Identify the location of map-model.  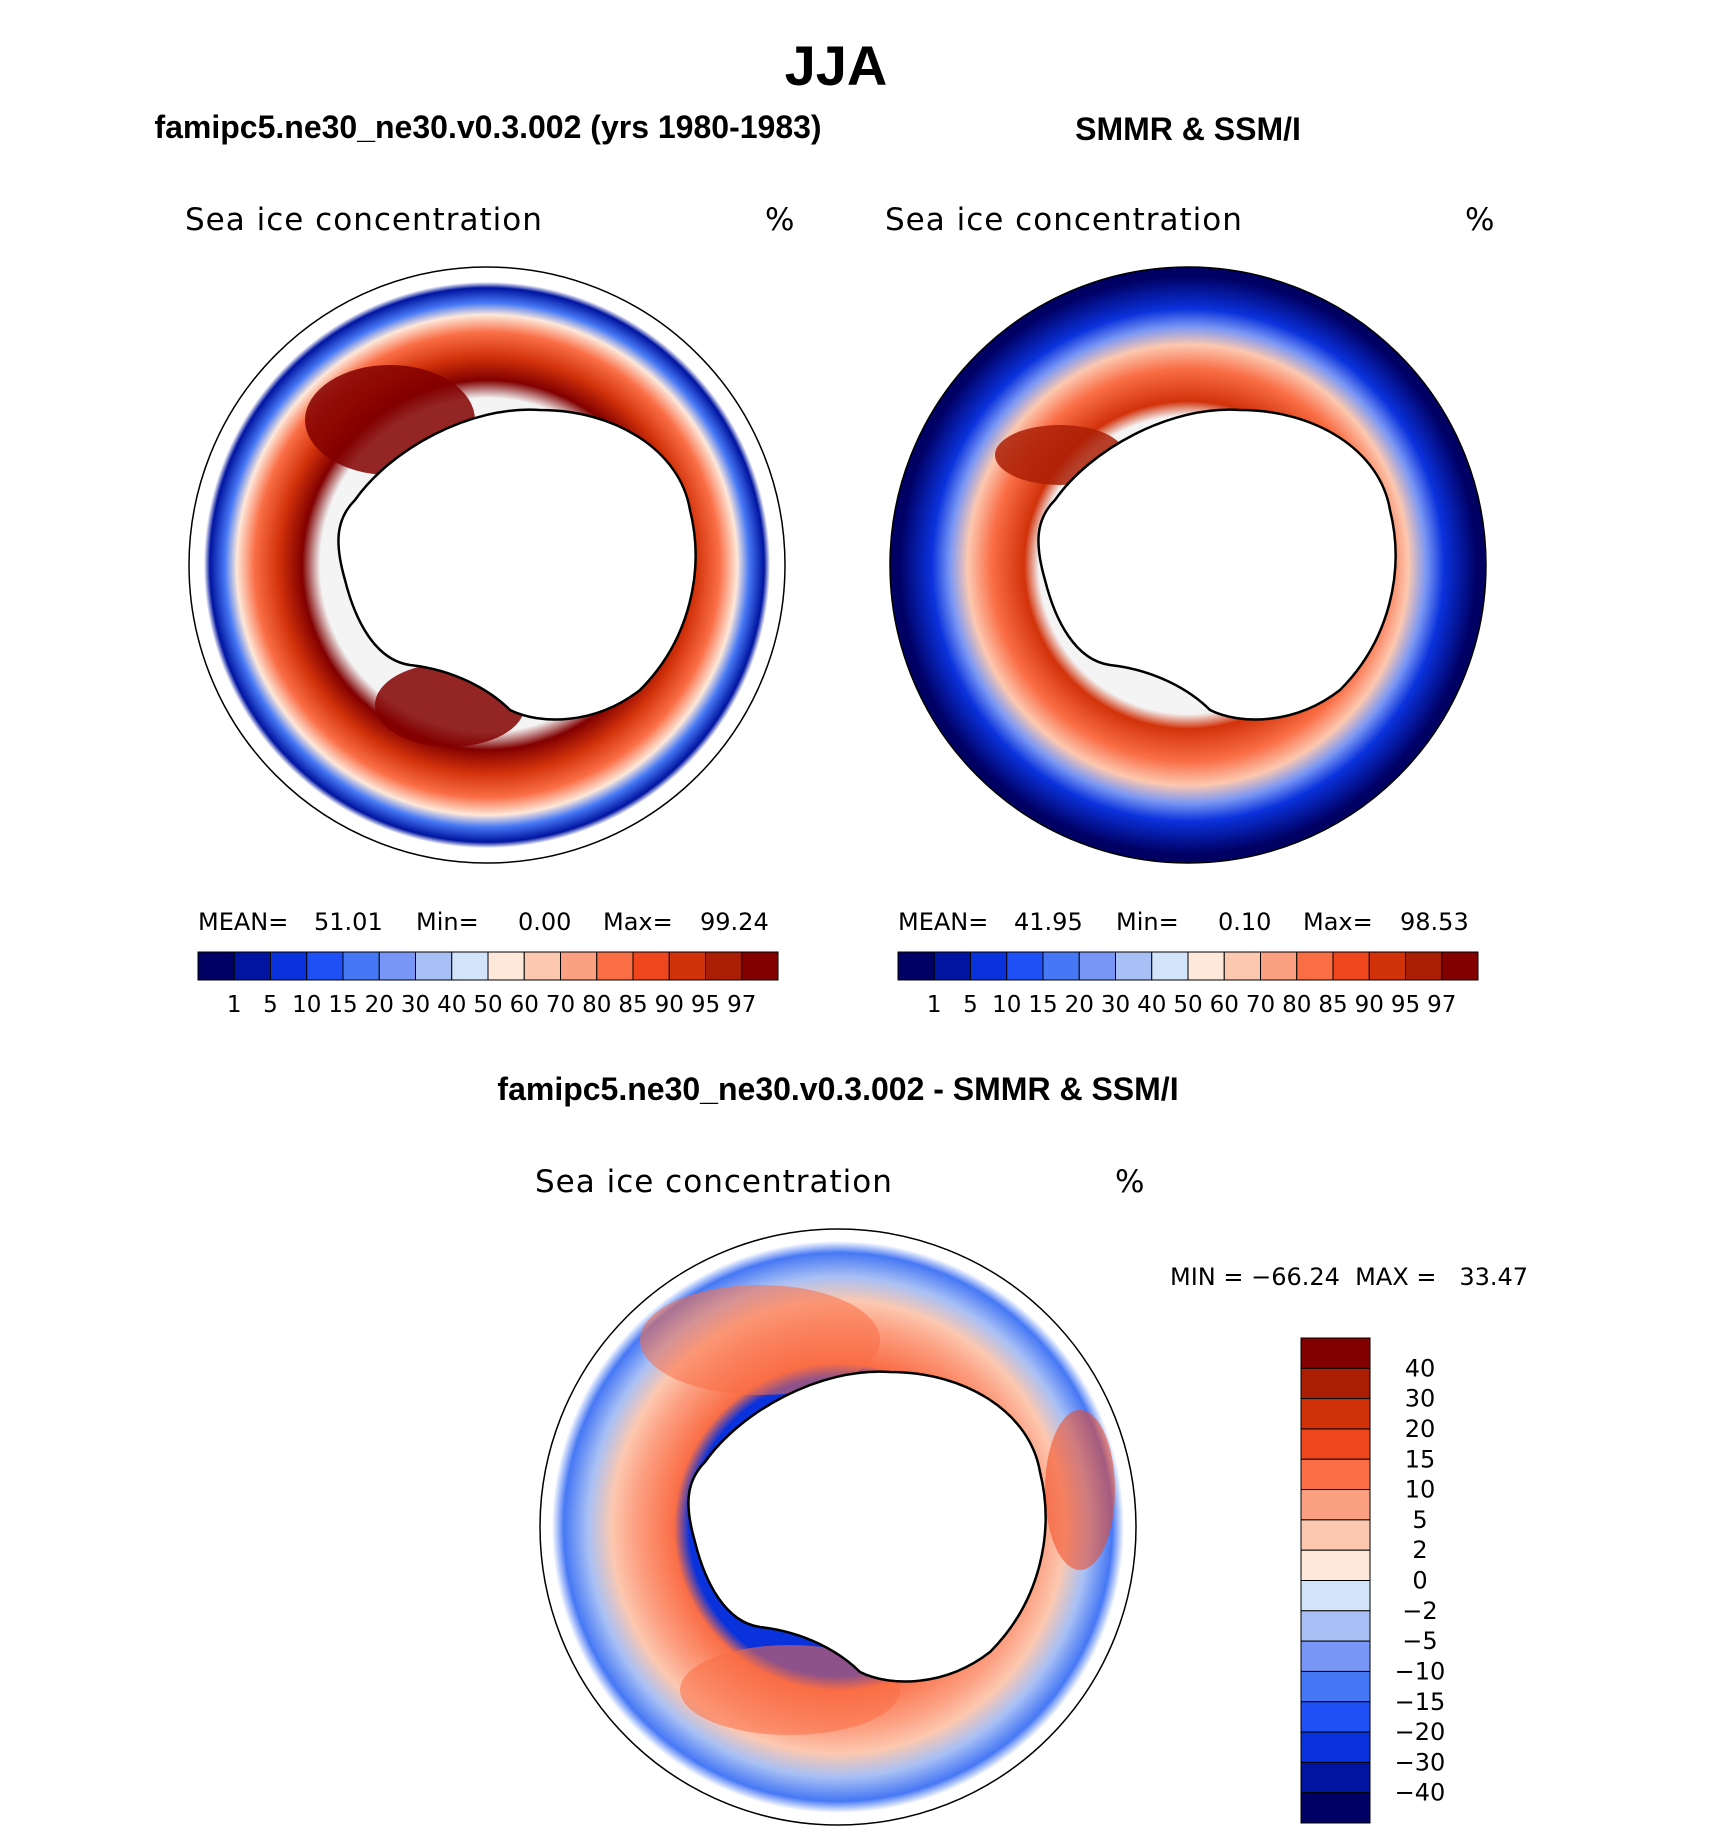
(487, 565).